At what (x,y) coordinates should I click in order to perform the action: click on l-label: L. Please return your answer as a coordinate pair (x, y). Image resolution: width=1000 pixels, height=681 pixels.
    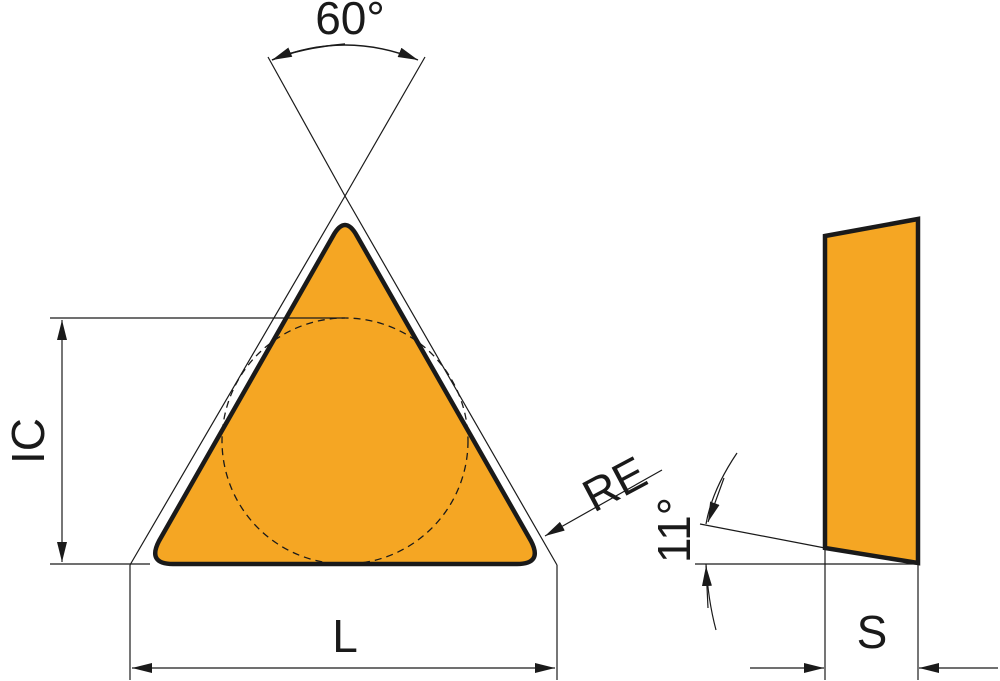
    Looking at the image, I should click on (345, 636).